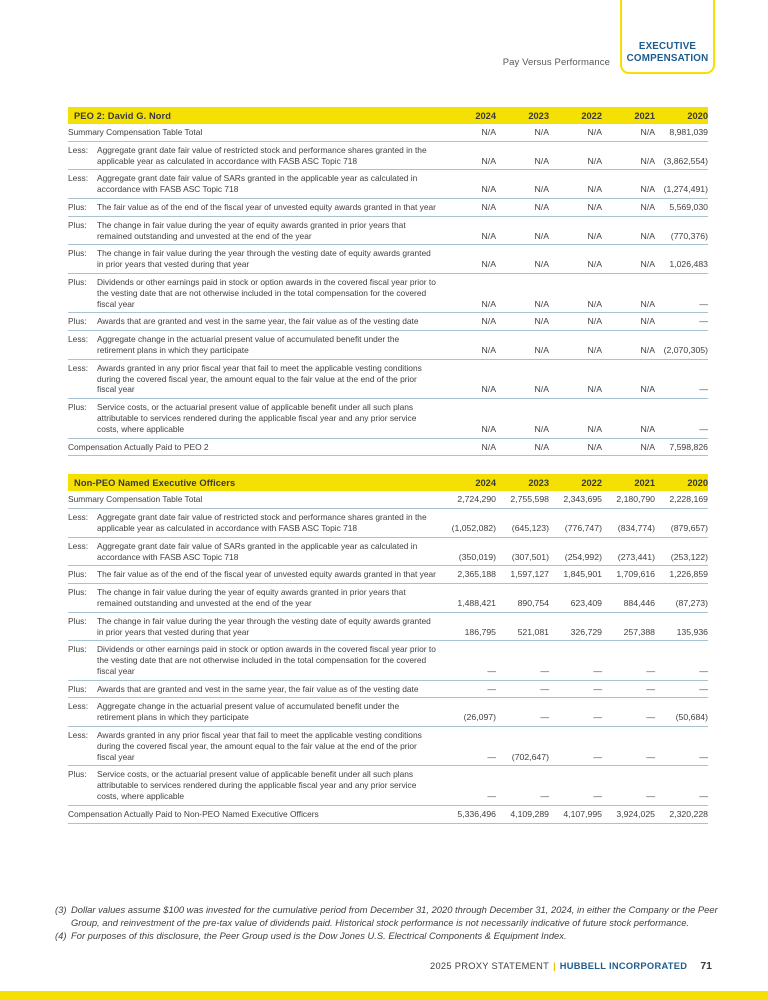 The width and height of the screenshot is (768, 1000). Describe the element at coordinates (530, 527) in the screenshot. I see `value-cell: (645,123)` at that location.